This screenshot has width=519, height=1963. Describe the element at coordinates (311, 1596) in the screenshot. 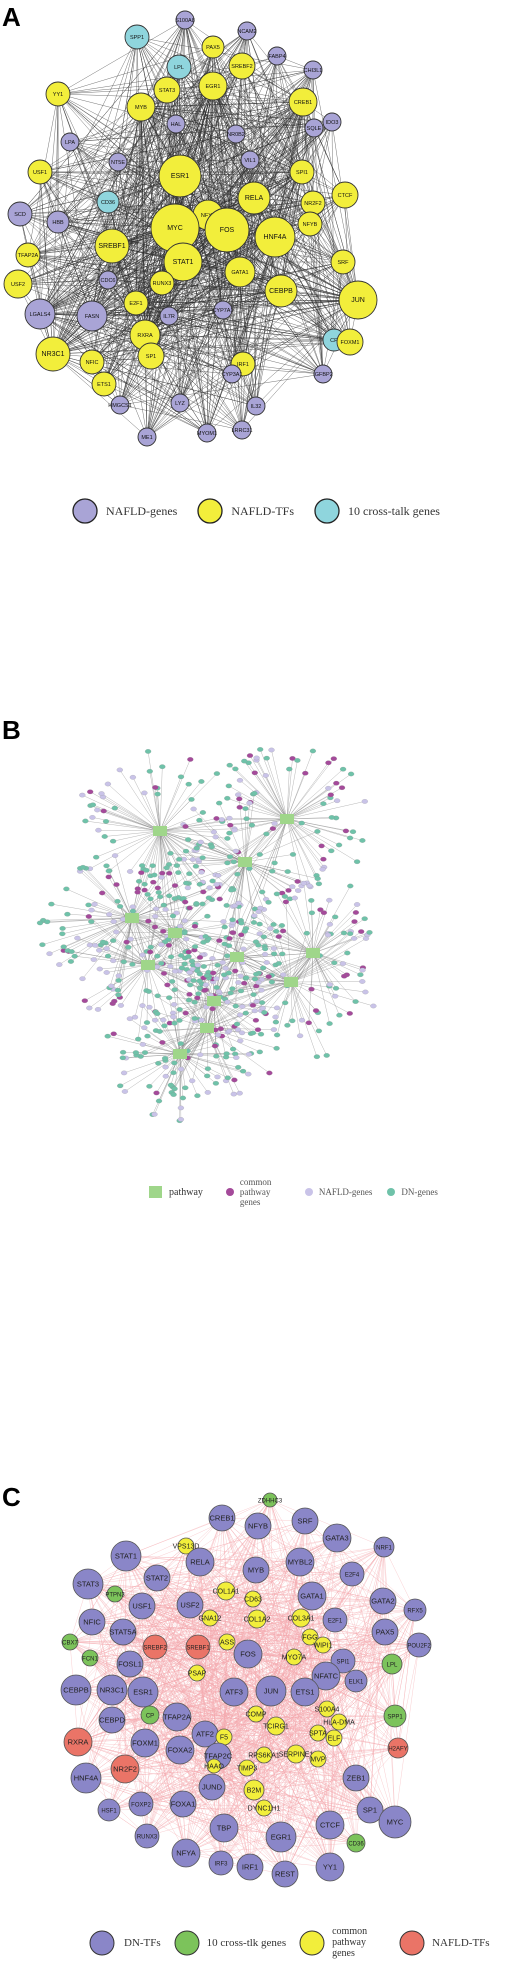

I see `svg-text: GATA1` at that location.